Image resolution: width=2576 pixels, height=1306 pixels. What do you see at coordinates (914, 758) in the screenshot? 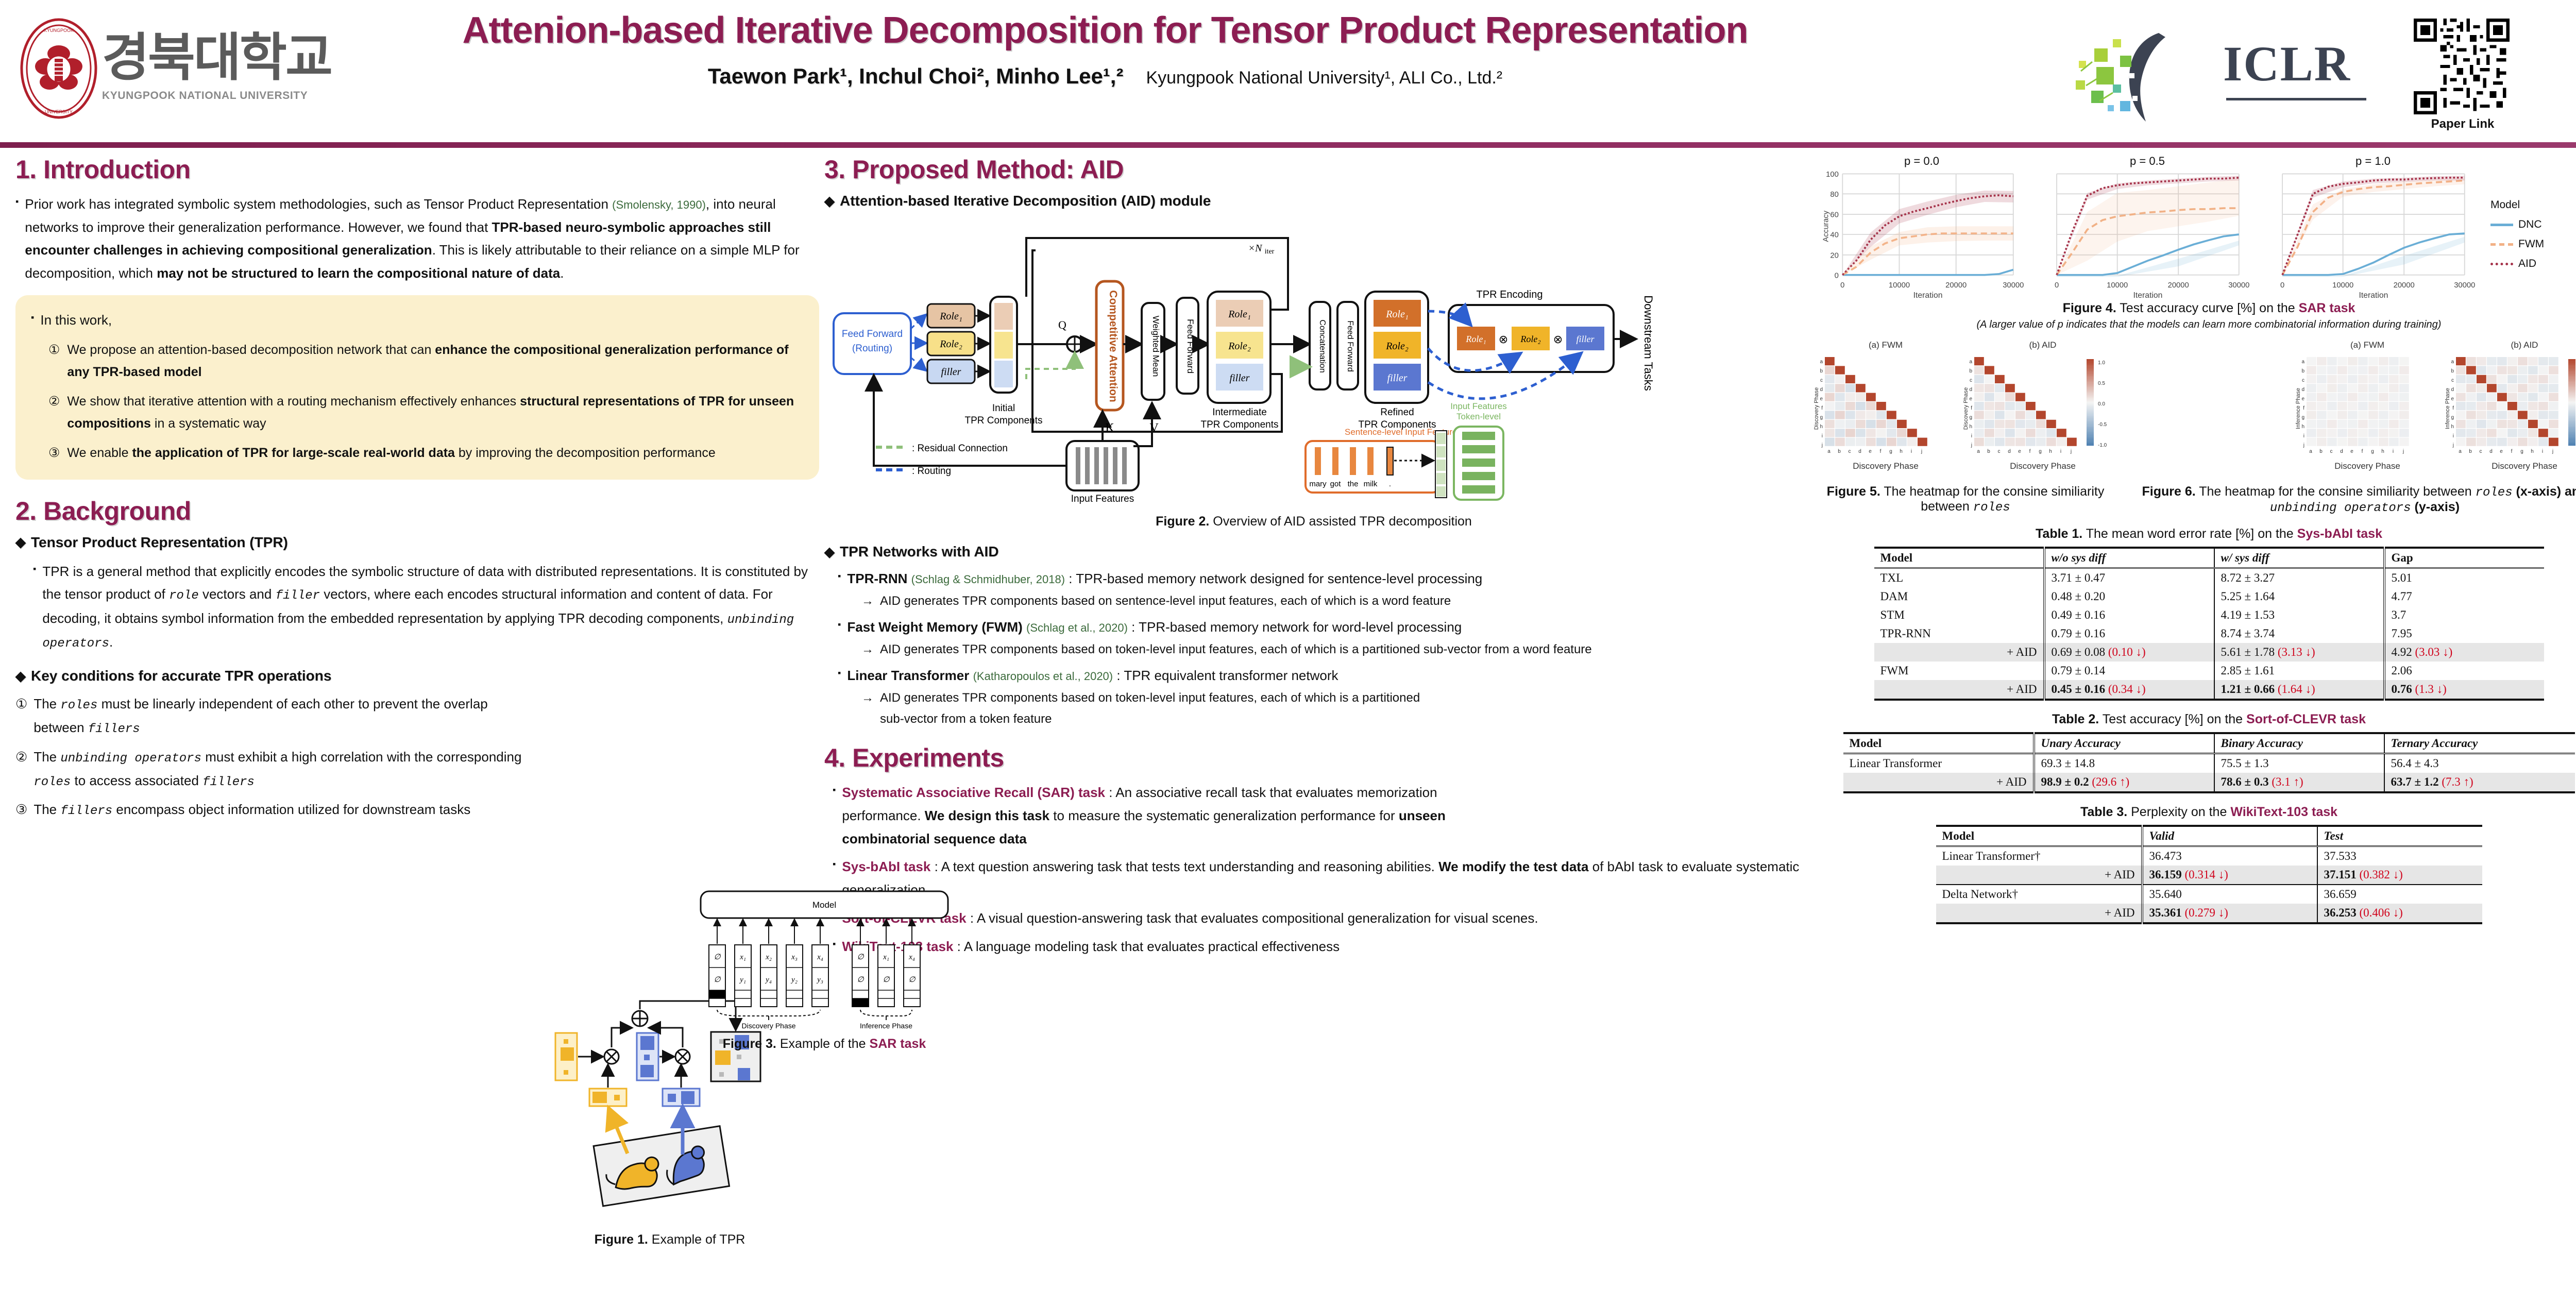
I see `section-heading-experiments: 4. Experiments` at bounding box center [914, 758].